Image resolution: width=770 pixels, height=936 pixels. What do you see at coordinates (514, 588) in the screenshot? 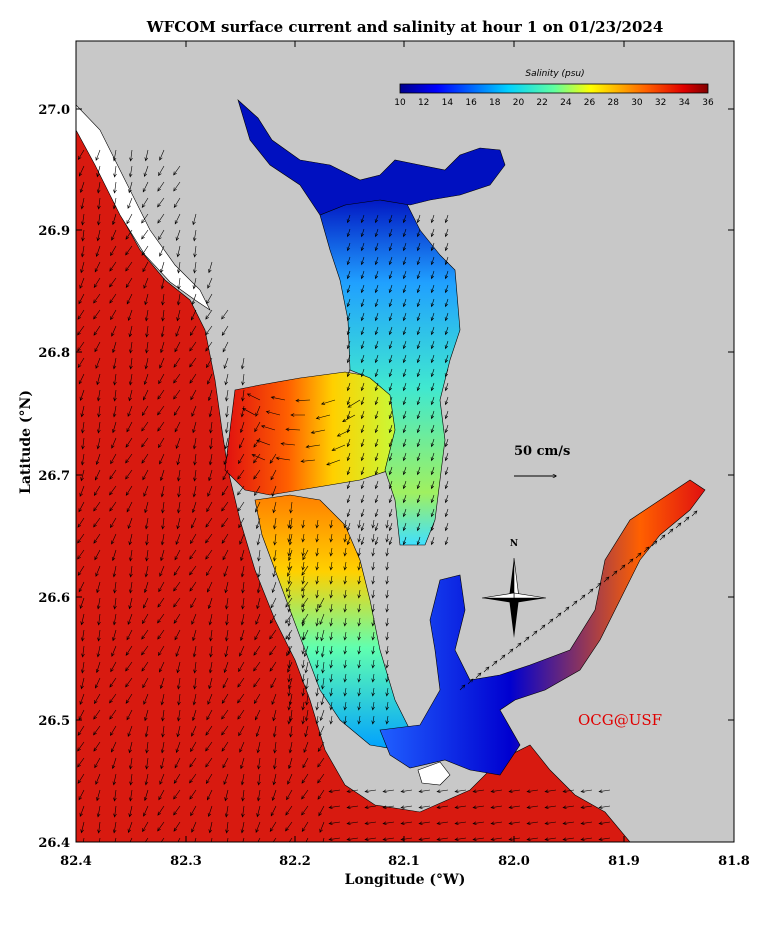
I see `compass-rose: N` at bounding box center [514, 588].